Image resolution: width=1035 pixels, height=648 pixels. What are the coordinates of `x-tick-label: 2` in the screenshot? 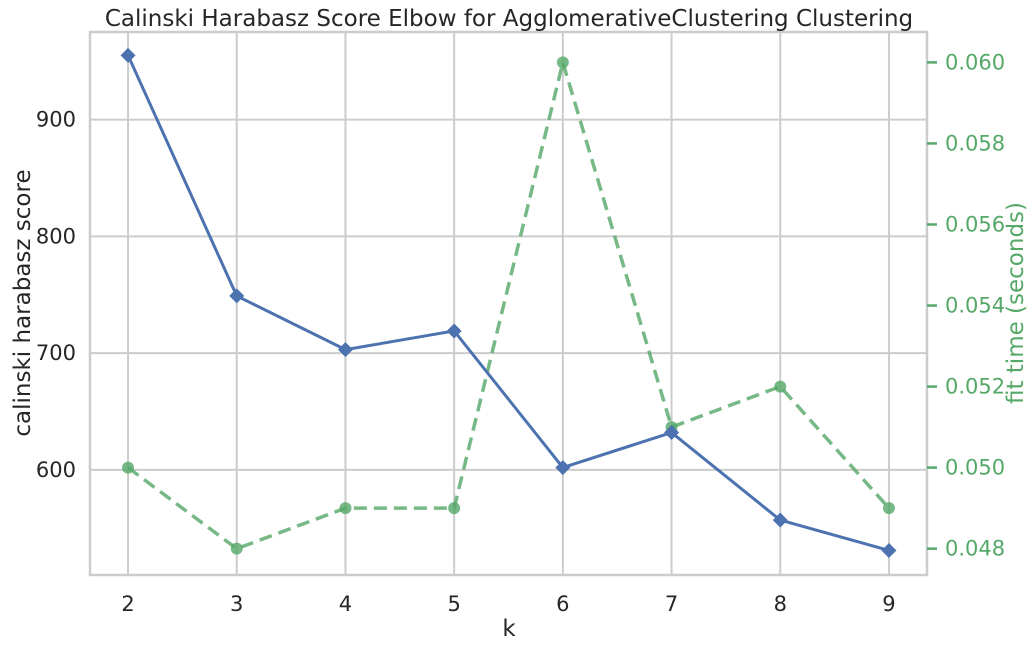 It's located at (127, 604).